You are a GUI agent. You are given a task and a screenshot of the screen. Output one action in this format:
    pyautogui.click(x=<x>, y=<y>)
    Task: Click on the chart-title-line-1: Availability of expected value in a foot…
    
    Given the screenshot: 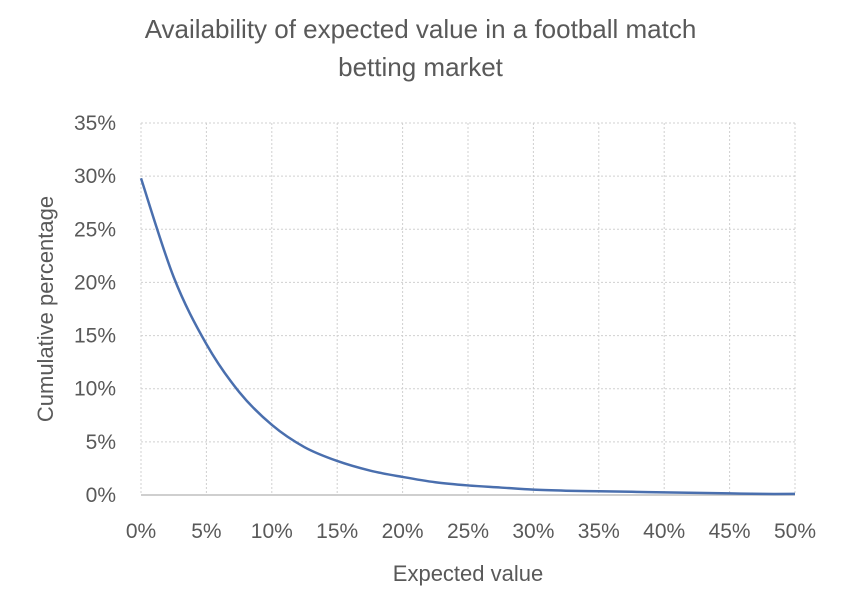 What is the action you would take?
    pyautogui.click(x=420, y=29)
    